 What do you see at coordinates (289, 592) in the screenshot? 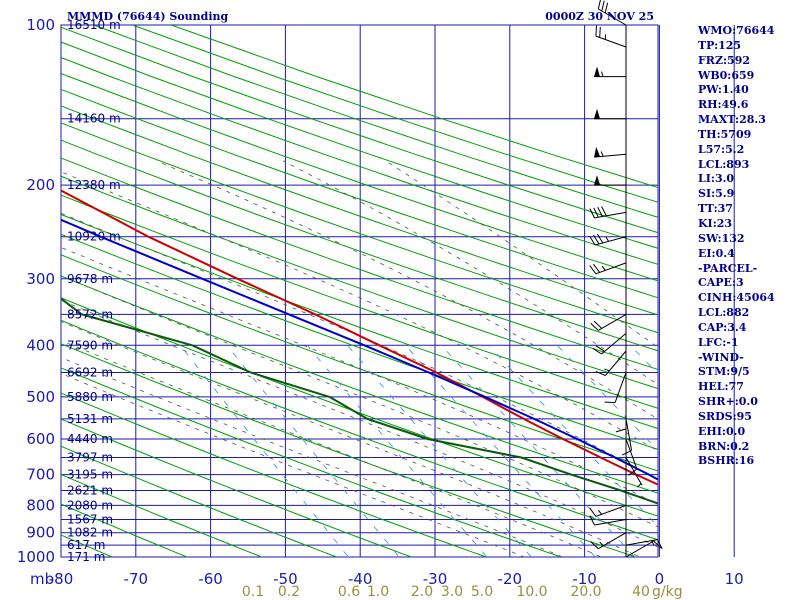
I see `mixing-ratio-label: 0.2` at bounding box center [289, 592].